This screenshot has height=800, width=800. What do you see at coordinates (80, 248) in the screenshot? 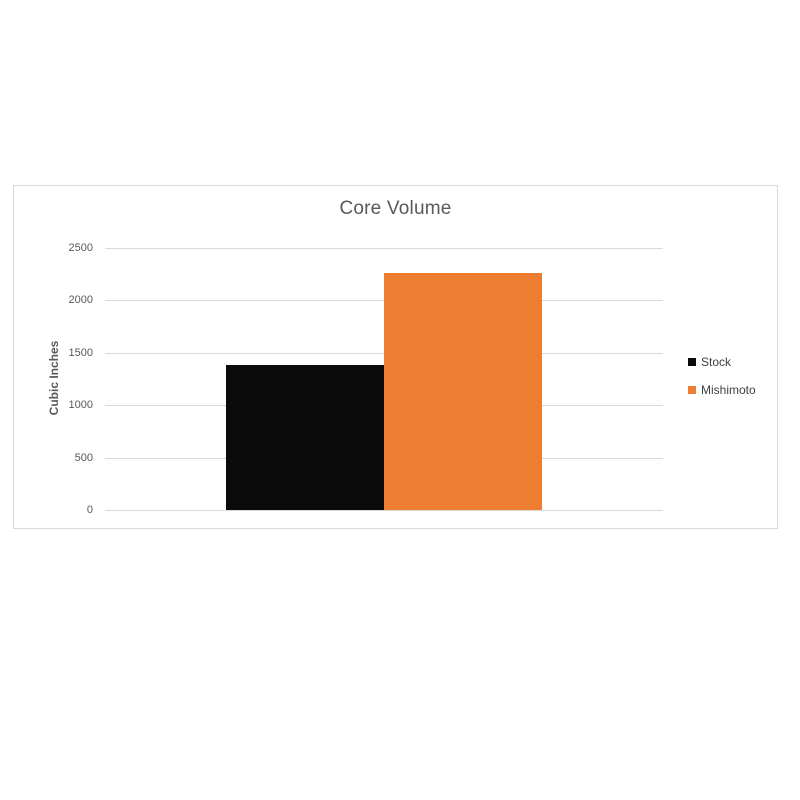
I see `y-tick-label-2500: 2500` at bounding box center [80, 248].